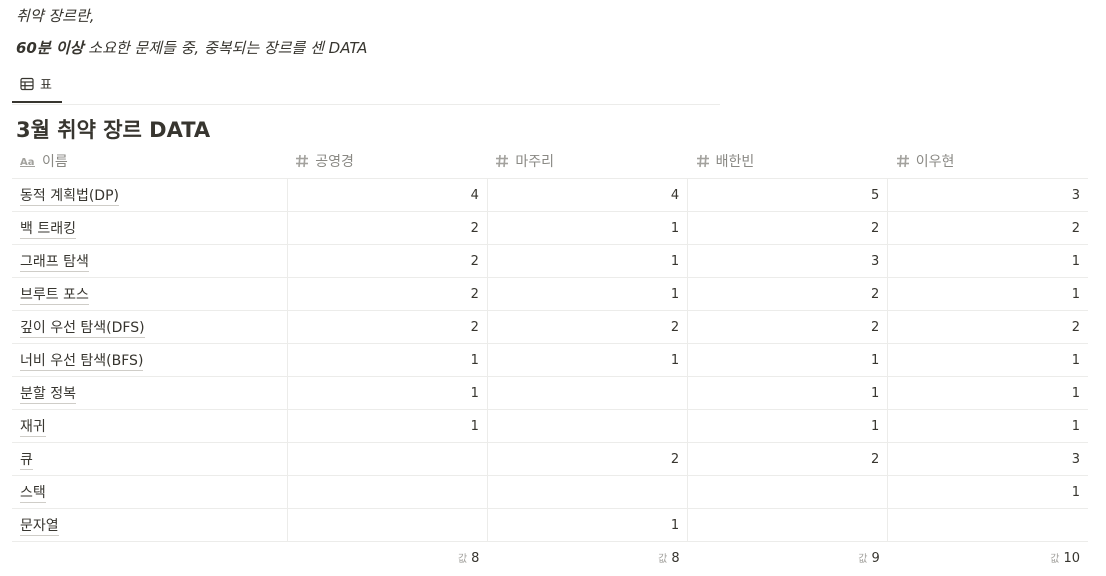 This screenshot has height=576, width=1106. I want to click on row-title: 너비 우선 탐색(BFS), so click(82, 362).